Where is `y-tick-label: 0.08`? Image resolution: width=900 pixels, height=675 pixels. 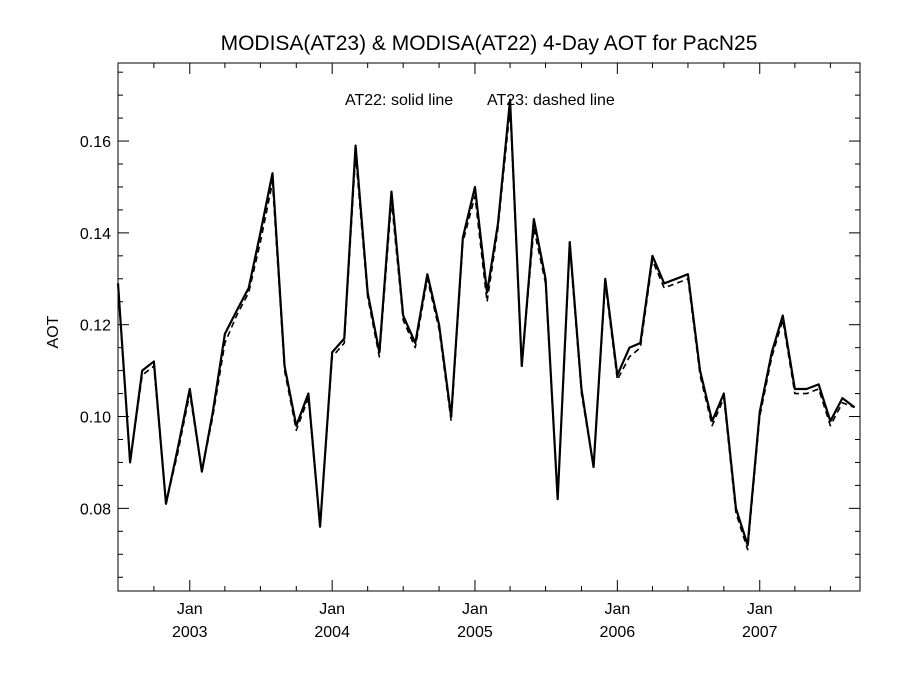
y-tick-label: 0.08 is located at coordinates (95, 509).